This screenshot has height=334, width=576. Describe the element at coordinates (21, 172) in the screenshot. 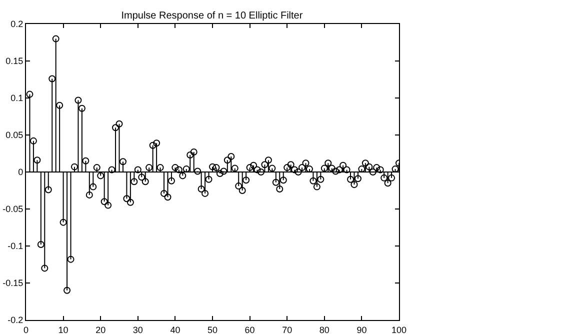

I see `y-tick-label: 0` at that location.